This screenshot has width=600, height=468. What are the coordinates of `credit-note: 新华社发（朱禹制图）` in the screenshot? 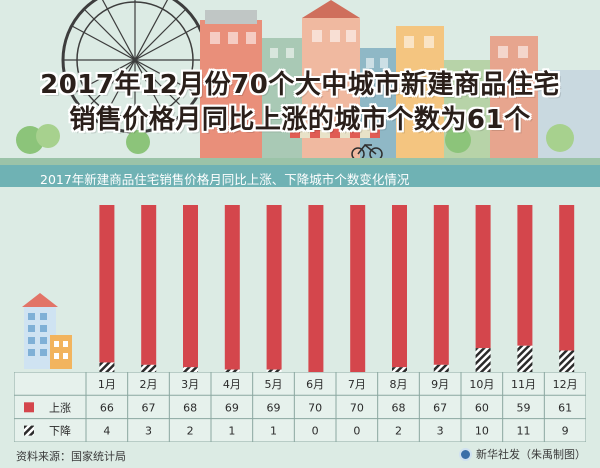 It's located at (522, 454).